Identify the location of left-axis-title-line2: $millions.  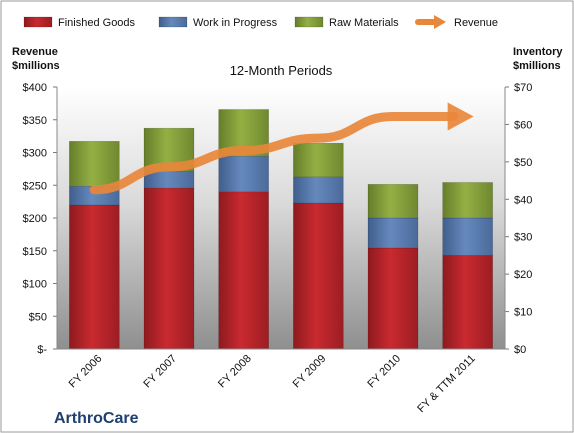
(36, 66).